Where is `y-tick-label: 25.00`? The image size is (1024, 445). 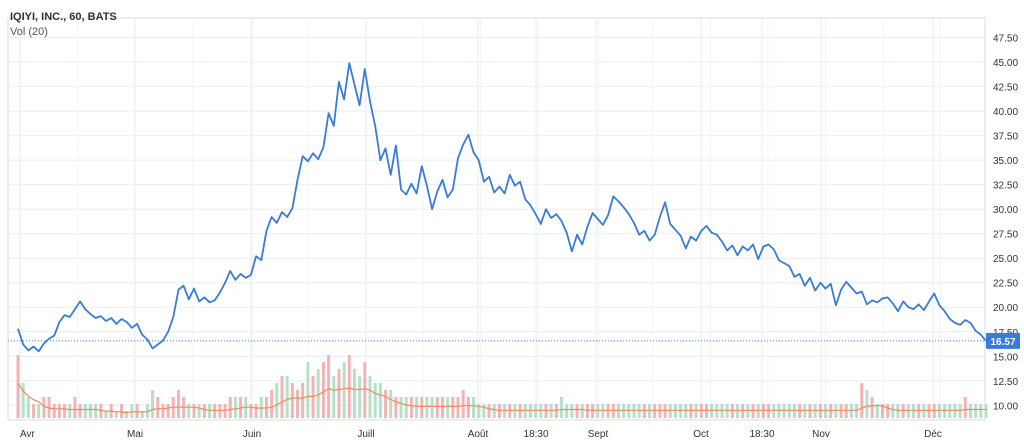 y-tick-label: 25.00 is located at coordinates (1005, 259).